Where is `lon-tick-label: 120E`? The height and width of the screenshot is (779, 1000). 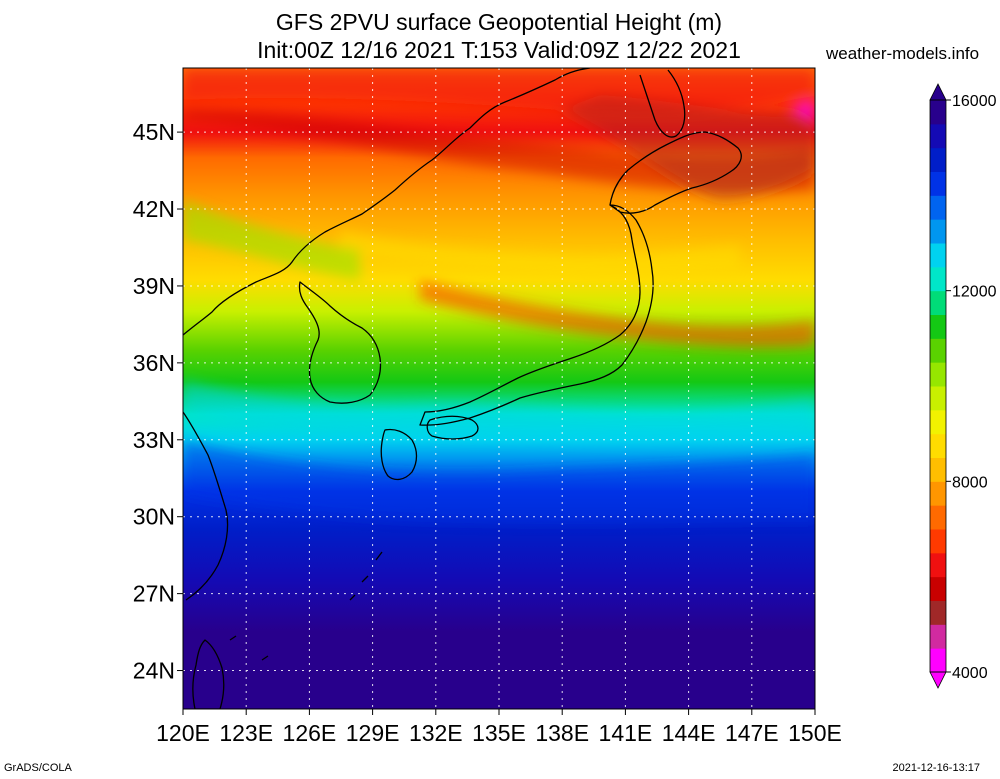 lon-tick-label: 120E is located at coordinates (183, 733).